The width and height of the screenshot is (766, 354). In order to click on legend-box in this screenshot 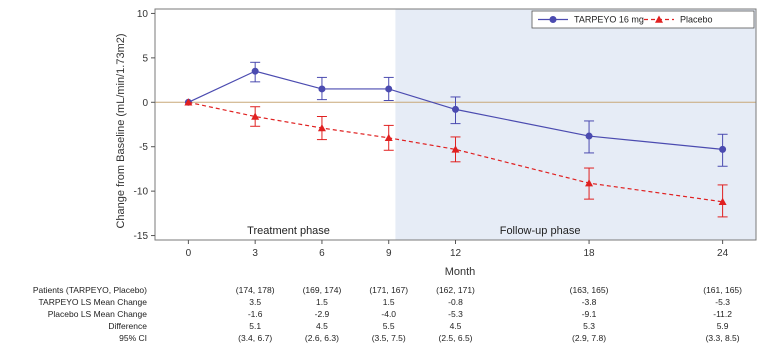, I will do `click(643, 19)`.